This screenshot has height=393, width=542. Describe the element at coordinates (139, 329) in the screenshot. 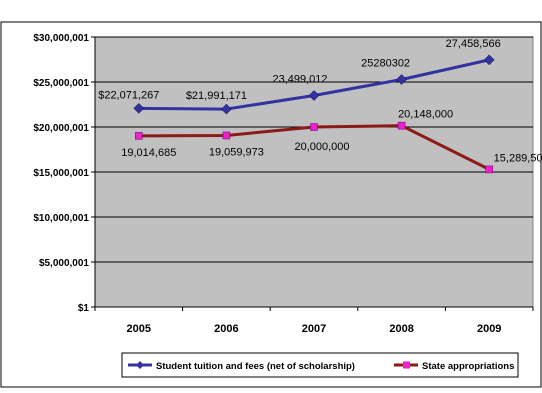

I see `x-tick-label: 2005` at that location.